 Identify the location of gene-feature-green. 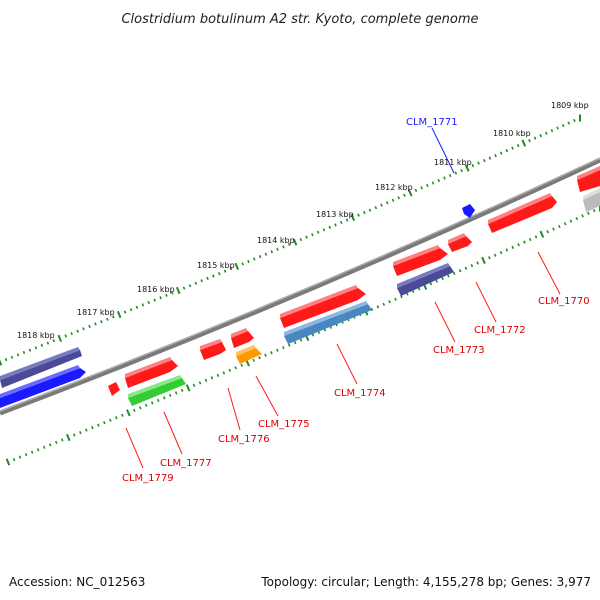
(157, 390).